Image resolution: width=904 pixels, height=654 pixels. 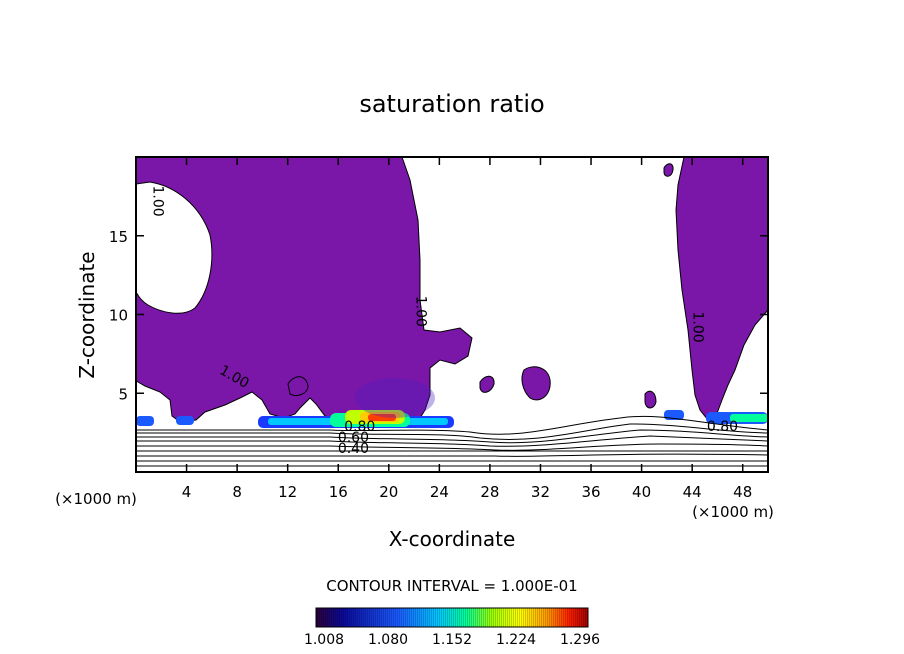 What do you see at coordinates (451, 586) in the screenshot?
I see `contour-interval-label: CONTOUR INTERVAL = 1.000E-01` at bounding box center [451, 586].